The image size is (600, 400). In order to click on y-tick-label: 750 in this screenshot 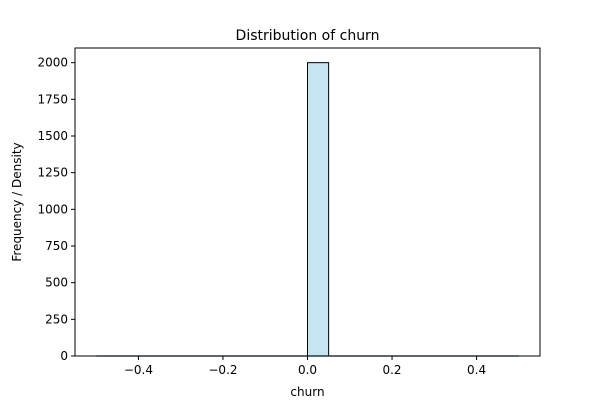, I will do `click(56, 246)`.